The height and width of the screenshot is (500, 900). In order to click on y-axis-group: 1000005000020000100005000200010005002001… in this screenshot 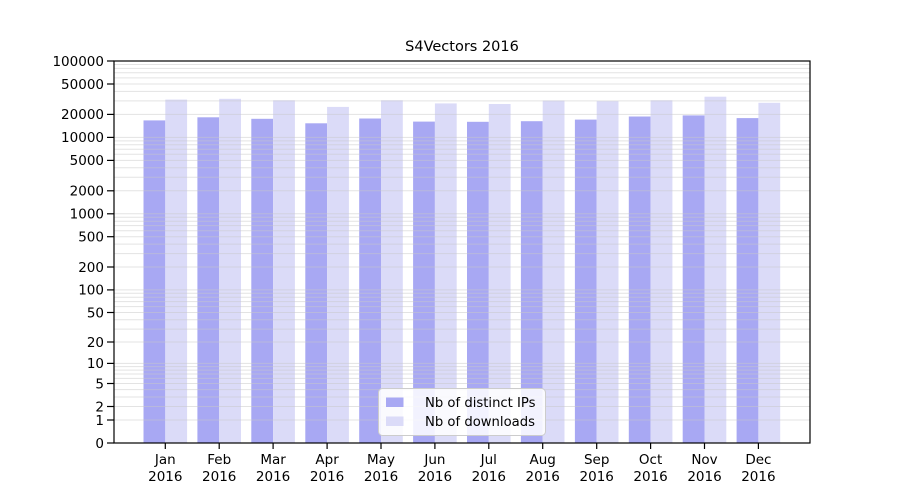, I will do `click(83, 253)`.